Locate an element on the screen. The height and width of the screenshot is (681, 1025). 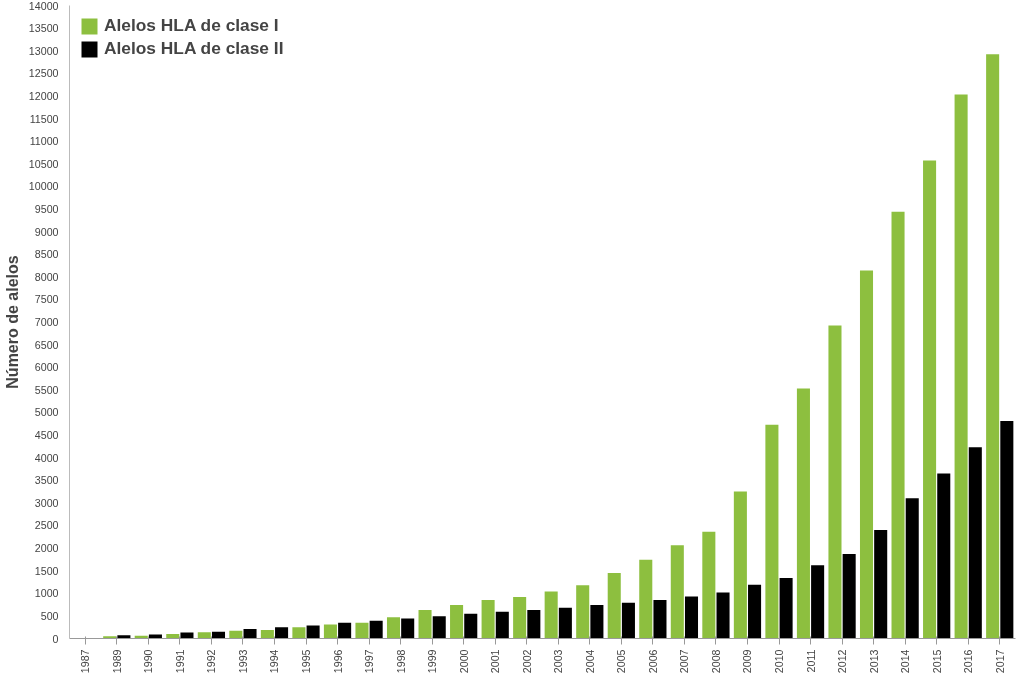
y-tick-label: 8500 is located at coordinates (46, 254).